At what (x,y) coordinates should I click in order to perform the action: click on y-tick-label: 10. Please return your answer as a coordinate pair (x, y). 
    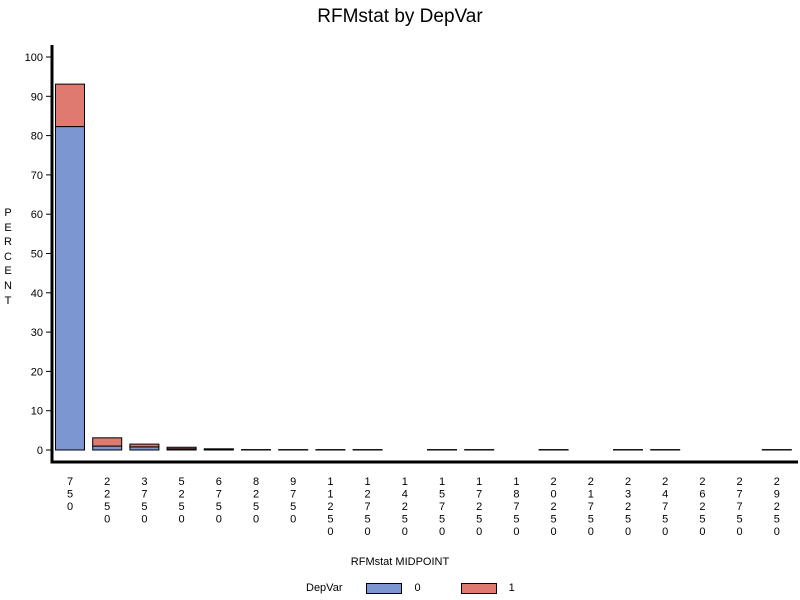
    Looking at the image, I should click on (37, 412).